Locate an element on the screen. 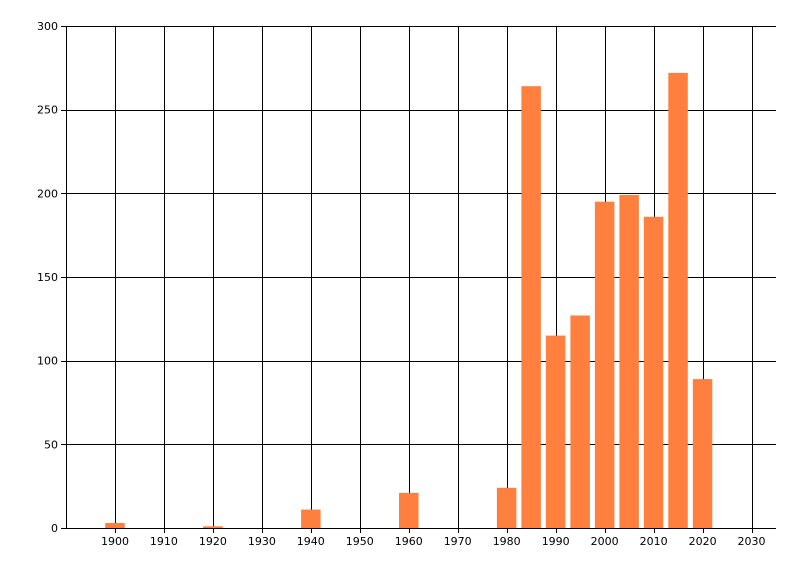  x-tick-label-1950: 1950 is located at coordinates (360, 541).